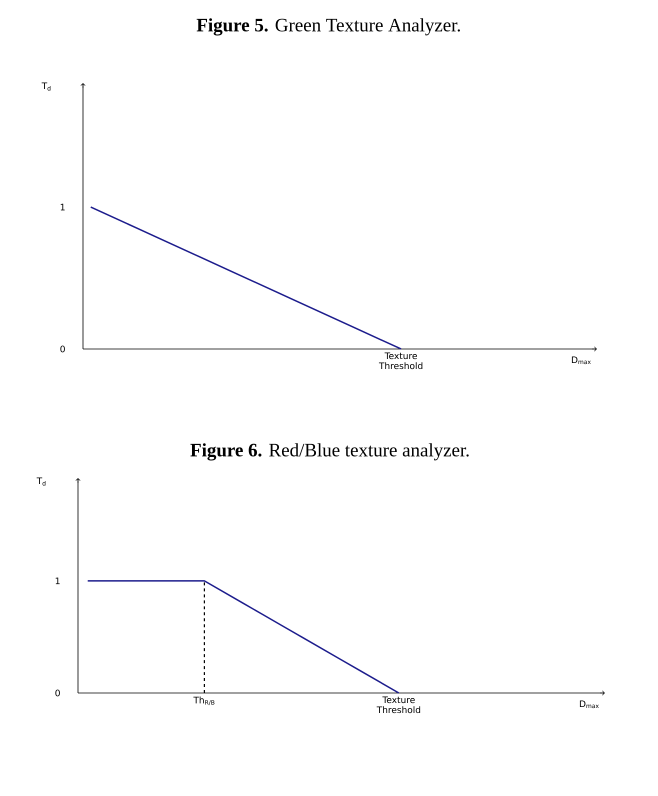  I want to click on chart-title: Figure 5. Green Texture Analyzer., so click(328, 27).